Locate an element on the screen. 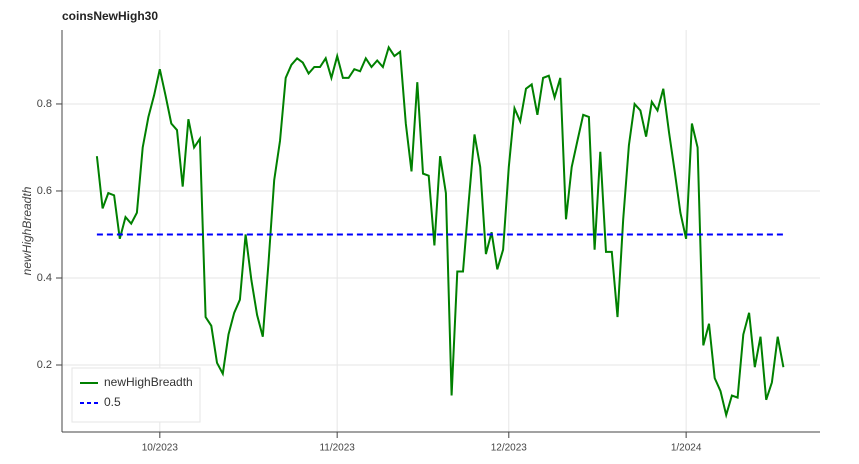 This screenshot has width=859, height=464. y-tick-label: 0.2 is located at coordinates (44, 365).